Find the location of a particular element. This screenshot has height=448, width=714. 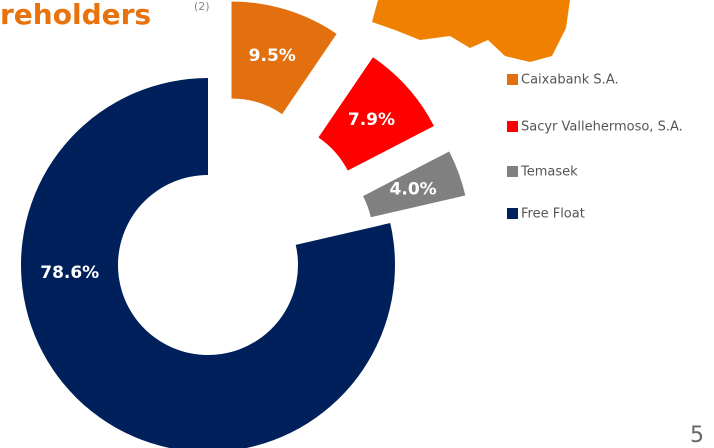

map-shape is located at coordinates (471, 31).